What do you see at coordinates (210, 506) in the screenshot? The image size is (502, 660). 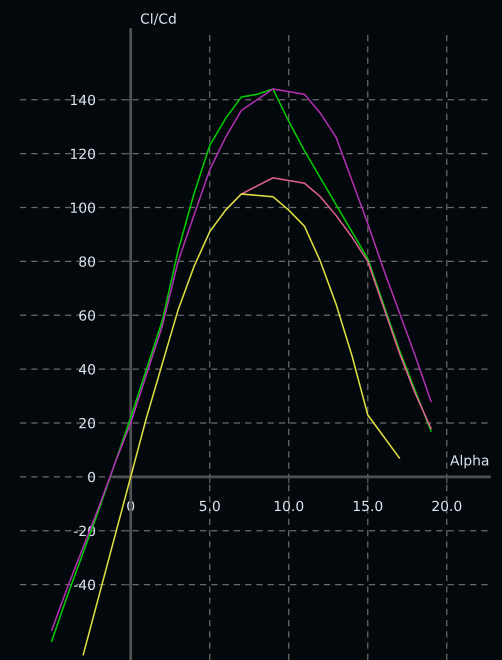 I see `x-tick-label: 5.0` at bounding box center [210, 506].